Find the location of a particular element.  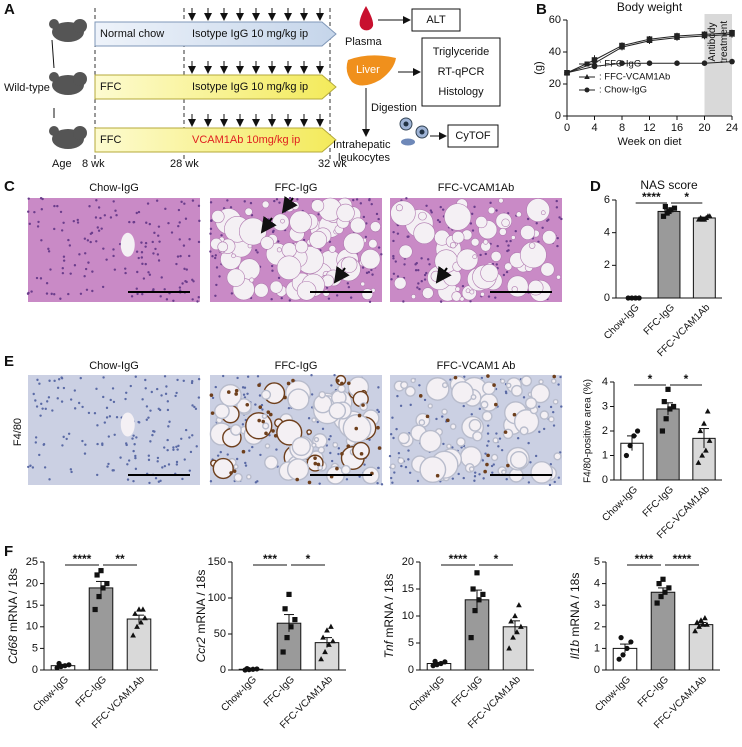

assay: ALT is located at coordinates (436, 20).